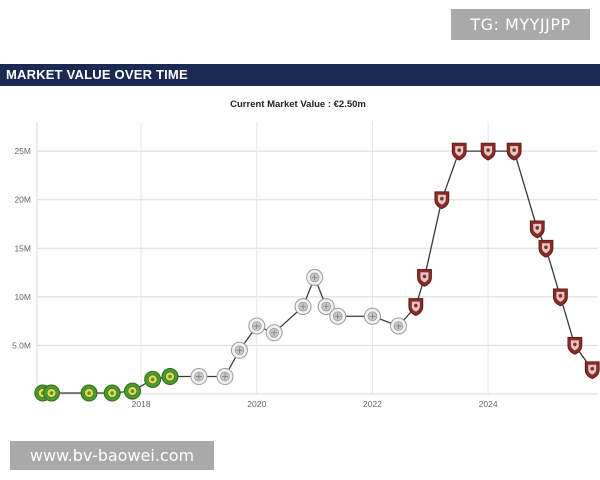 This screenshot has height=480, width=600. What do you see at coordinates (298, 104) in the screenshot?
I see `chart-title: Current Market Value : €2.50m` at bounding box center [298, 104].